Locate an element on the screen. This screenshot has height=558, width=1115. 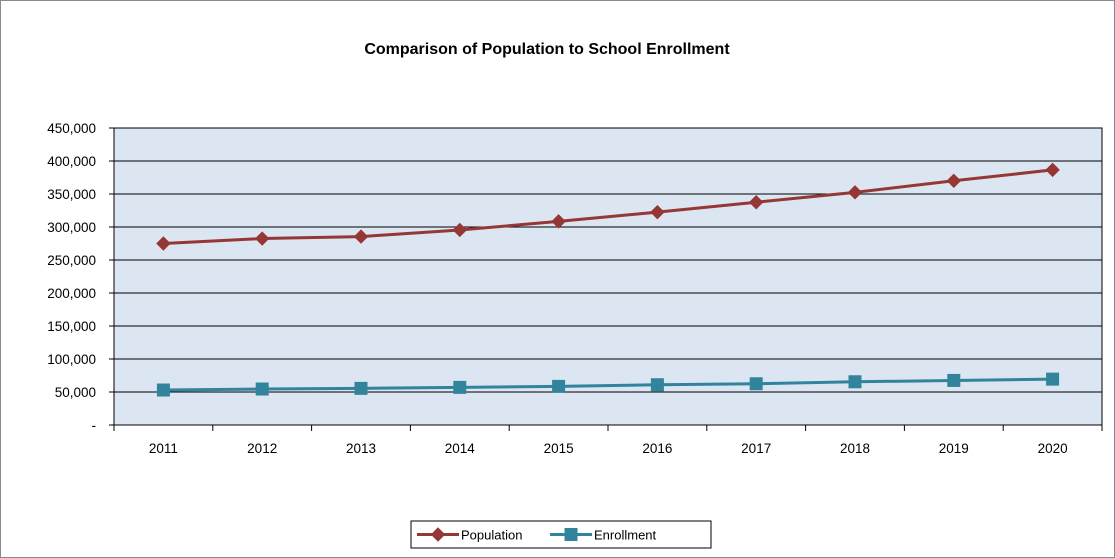
x-tick-label: 2011 is located at coordinates (163, 448).